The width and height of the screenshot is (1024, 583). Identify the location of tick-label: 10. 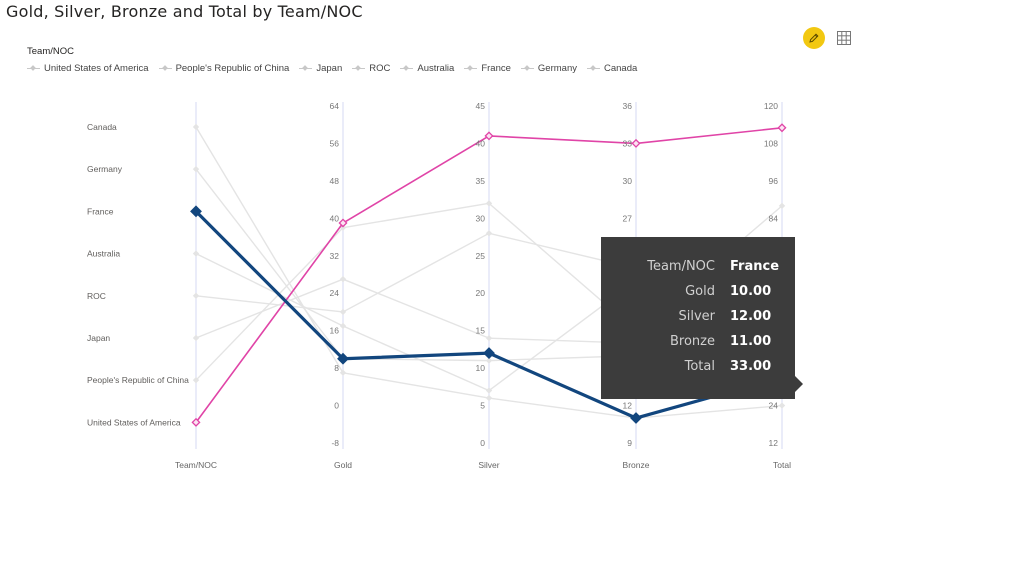
(481, 368).